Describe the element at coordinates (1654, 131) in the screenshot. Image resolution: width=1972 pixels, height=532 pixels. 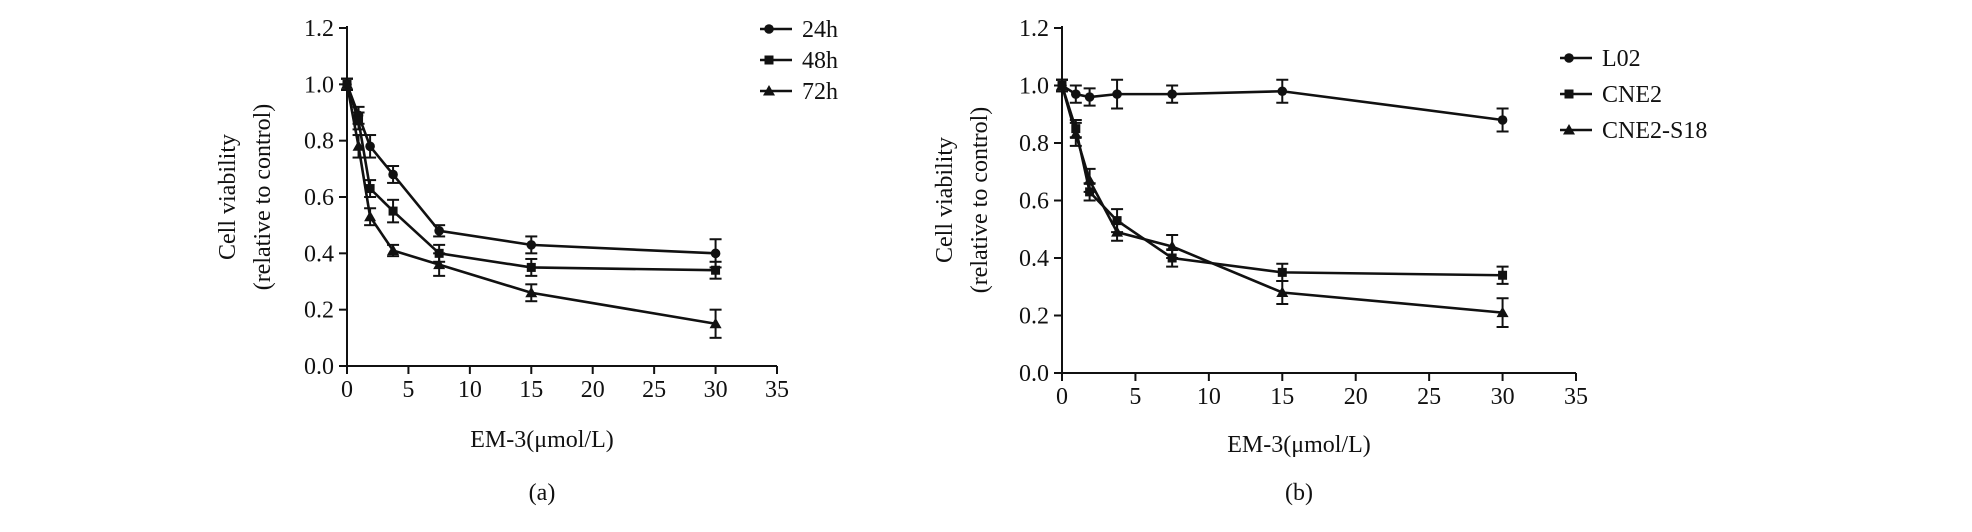
I see `legend-label: CNE2-S18` at that location.